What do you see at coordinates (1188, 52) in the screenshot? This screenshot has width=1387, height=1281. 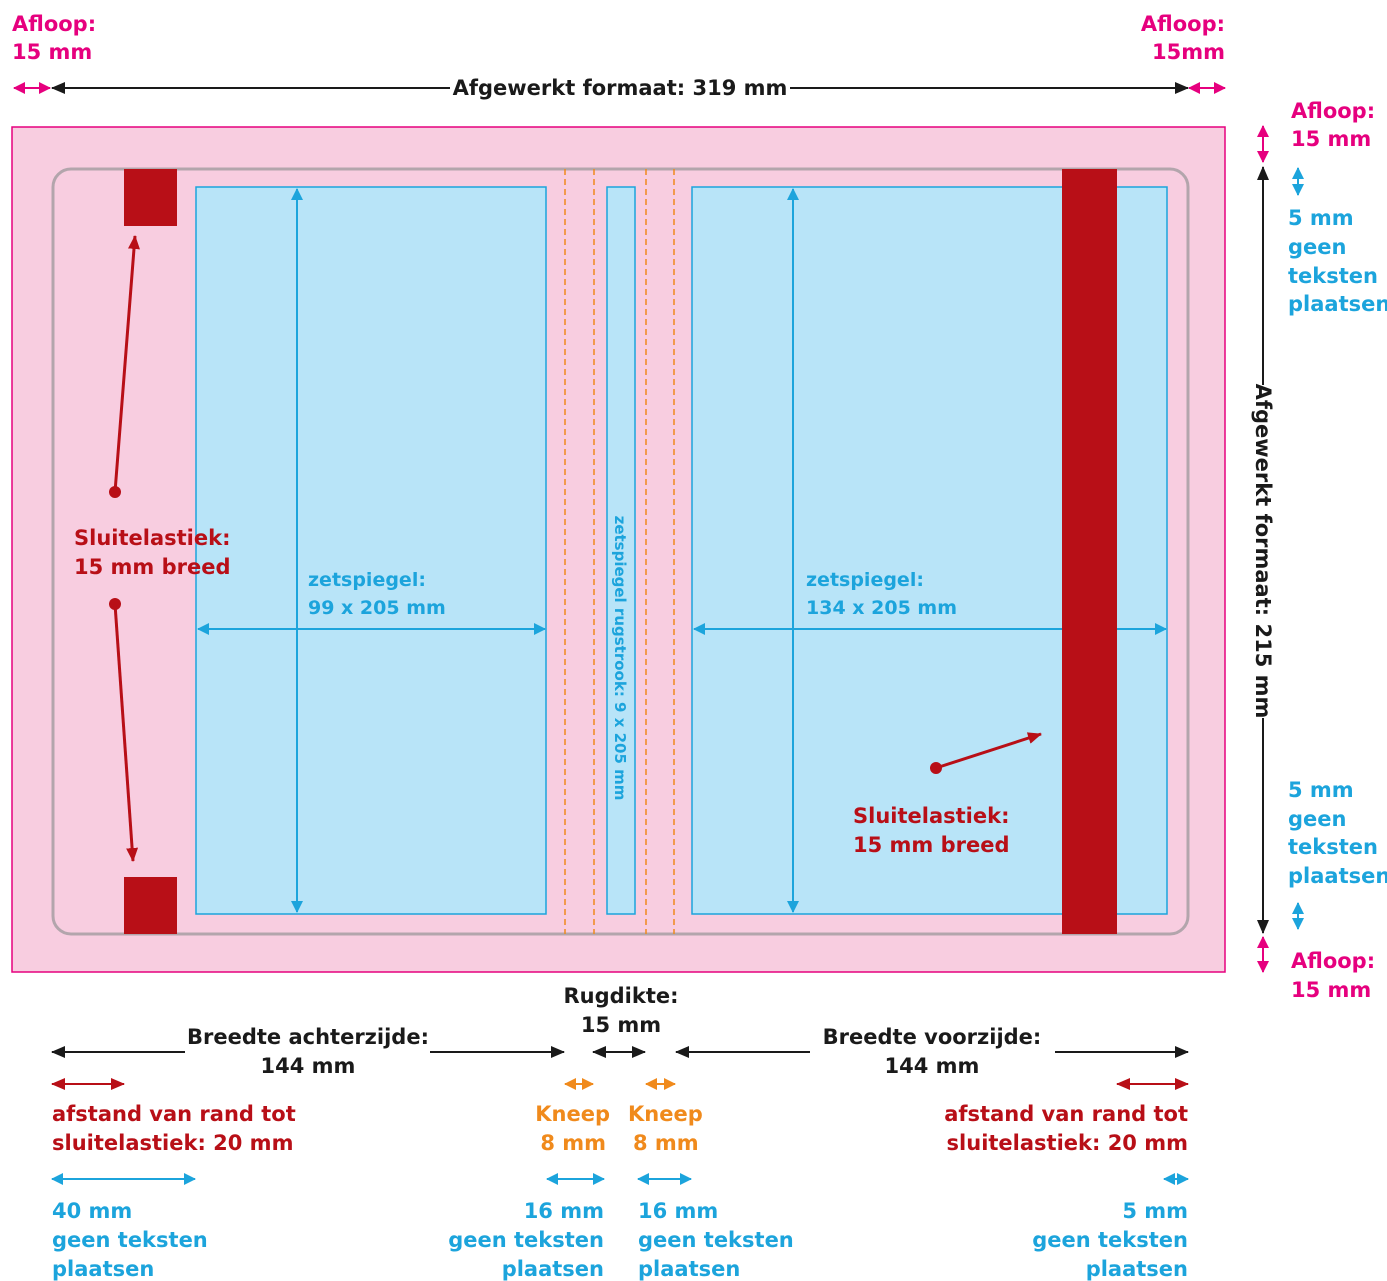 I see `bleed-right-label-2: 15mm` at bounding box center [1188, 52].